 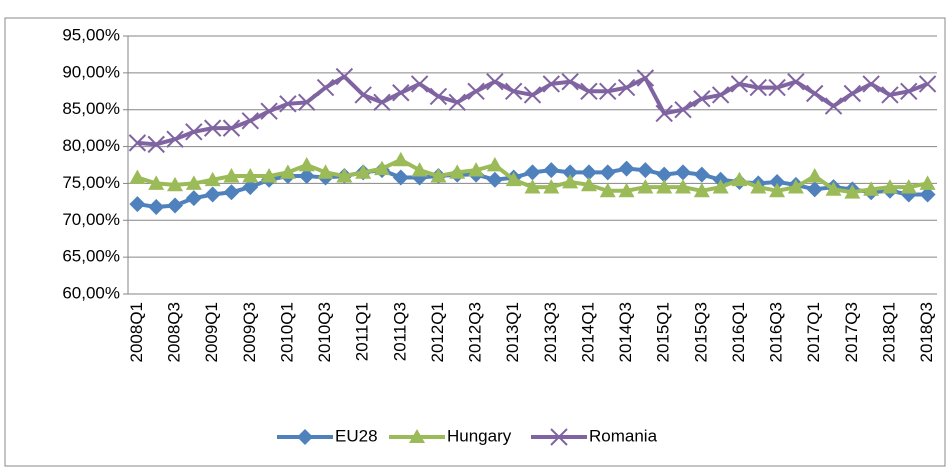 What do you see at coordinates (813, 332) in the screenshot?
I see `x-tick-label: 2017Q1` at bounding box center [813, 332].